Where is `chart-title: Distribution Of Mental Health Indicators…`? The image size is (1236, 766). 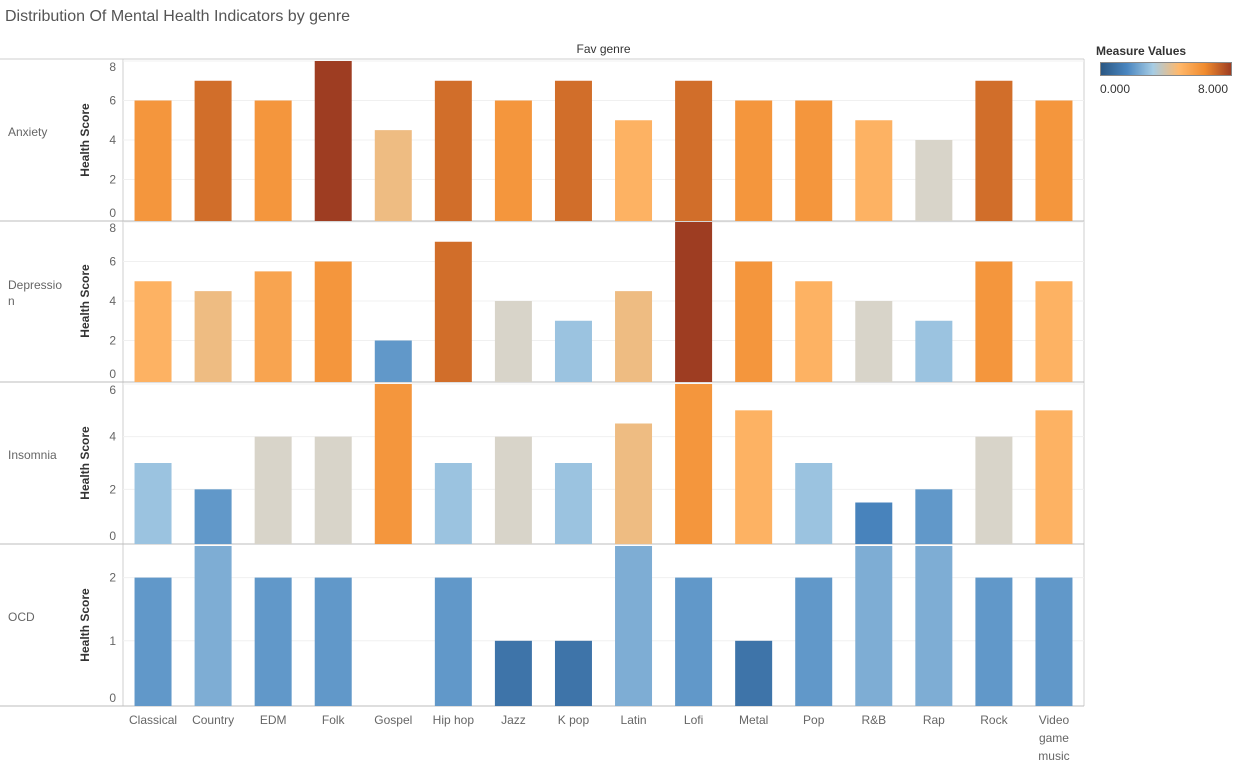 chart-title: Distribution Of Mental Health Indicators… is located at coordinates (178, 16).